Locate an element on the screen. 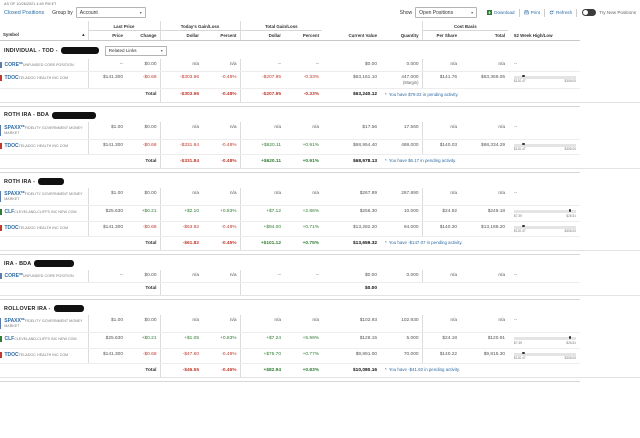  symbol-text-wrap: CLFCLEVELAND-CLIFFS INC NEW COM is located at coordinates (41, 212).